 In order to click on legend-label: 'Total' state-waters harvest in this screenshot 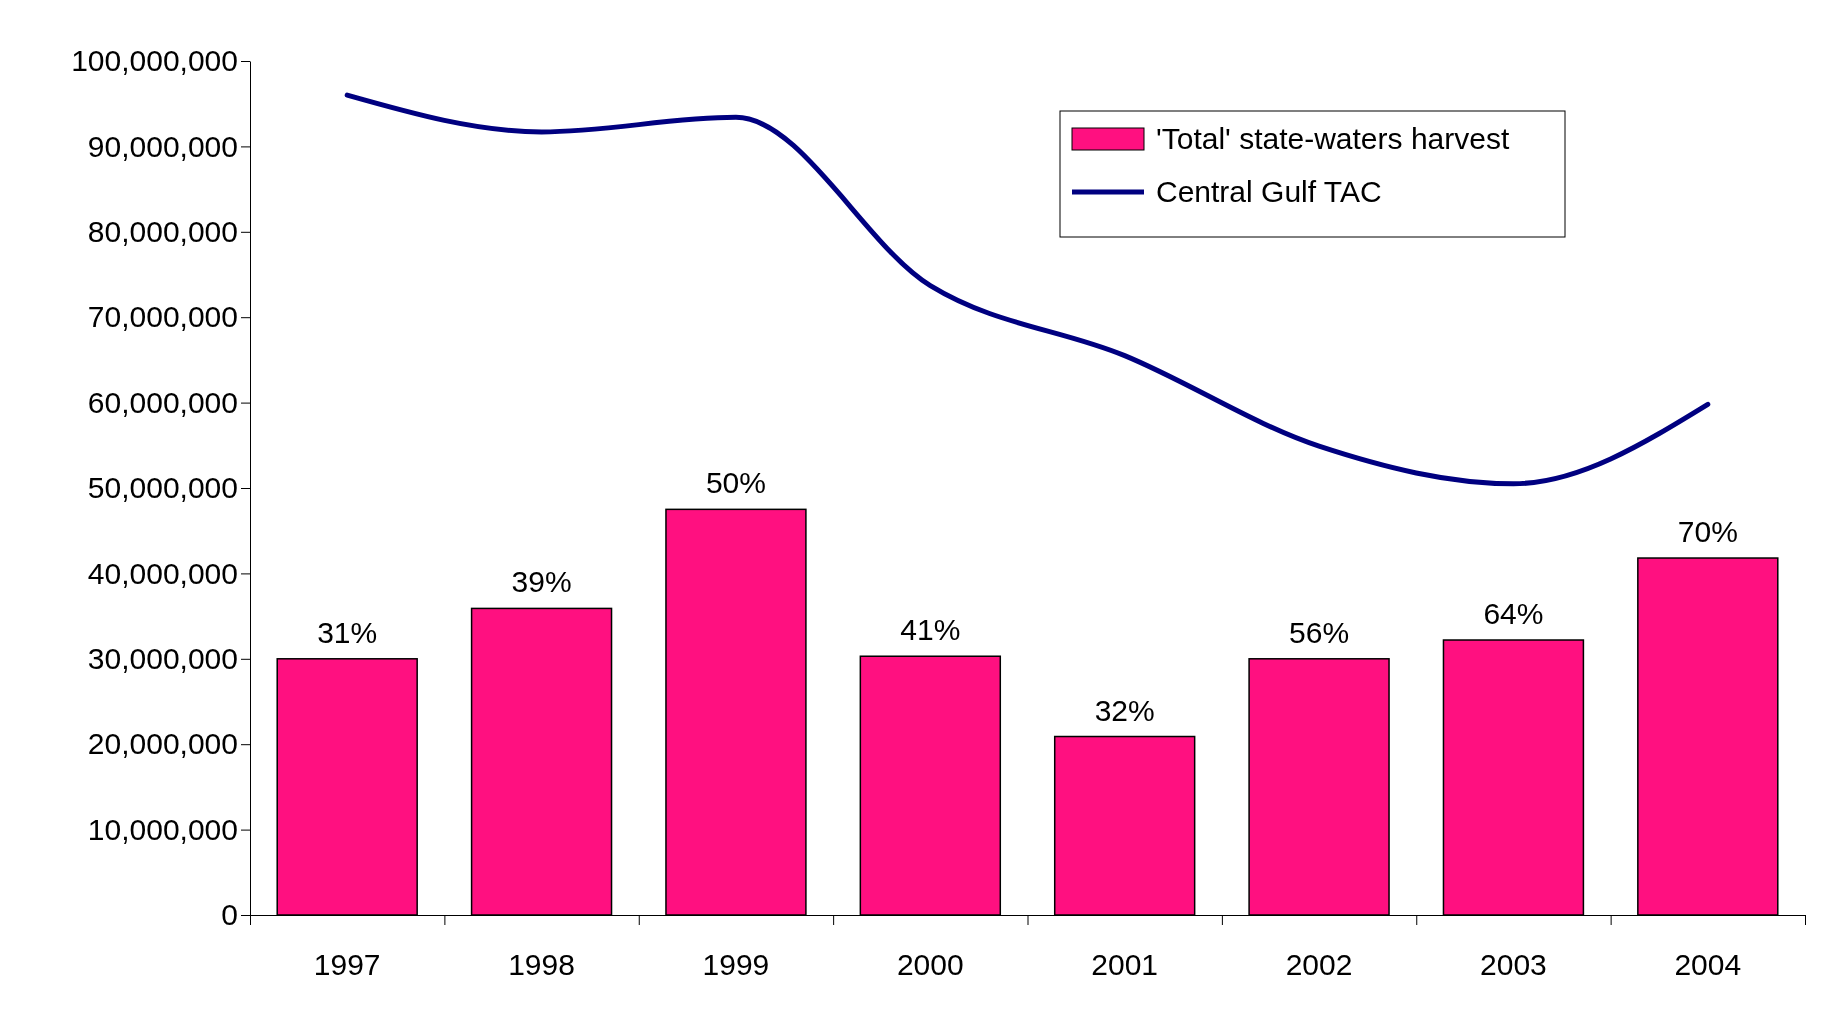, I will do `click(1333, 138)`.